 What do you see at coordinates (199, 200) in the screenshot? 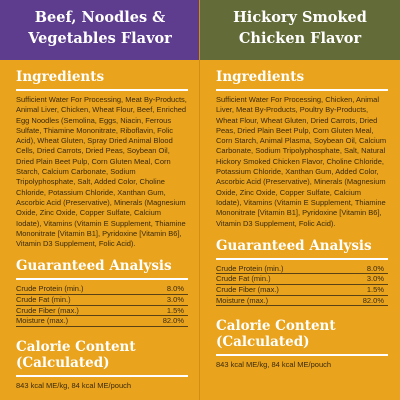
I see `column-divider` at bounding box center [199, 200].